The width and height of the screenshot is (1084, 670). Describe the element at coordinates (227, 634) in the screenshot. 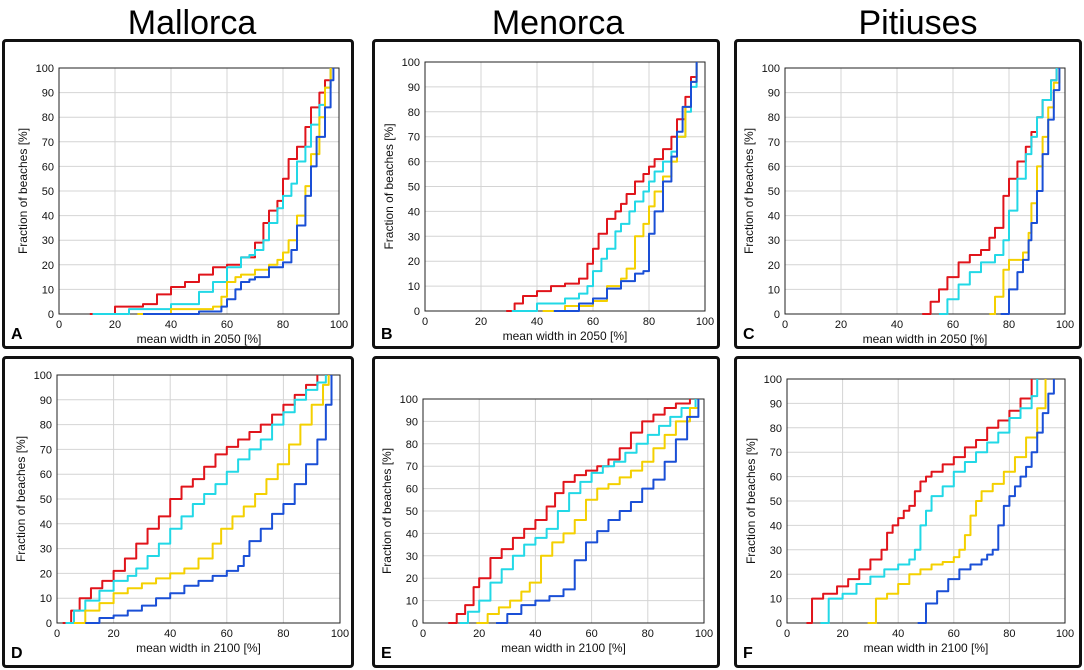

I see `x-tick-label: 60` at that location.